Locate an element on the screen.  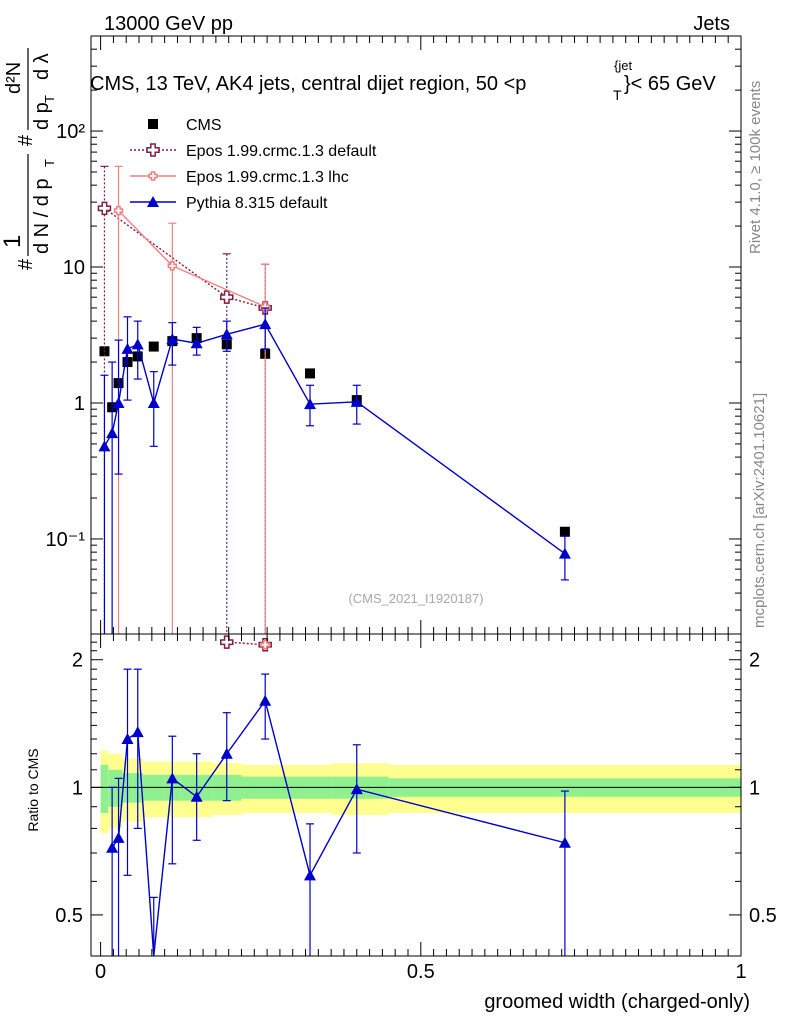
ylabel-d2N: d²N is located at coordinates (14, 78).